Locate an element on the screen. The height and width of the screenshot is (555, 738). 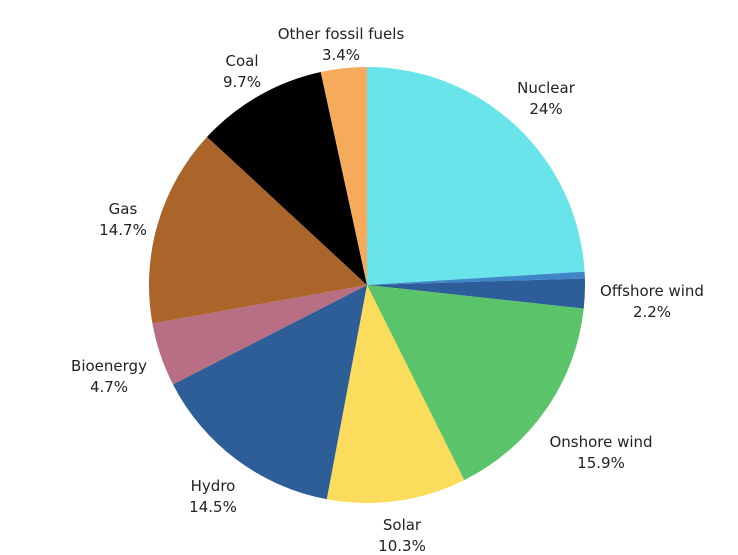
slice-value-coal: 9.7% is located at coordinates (242, 82).